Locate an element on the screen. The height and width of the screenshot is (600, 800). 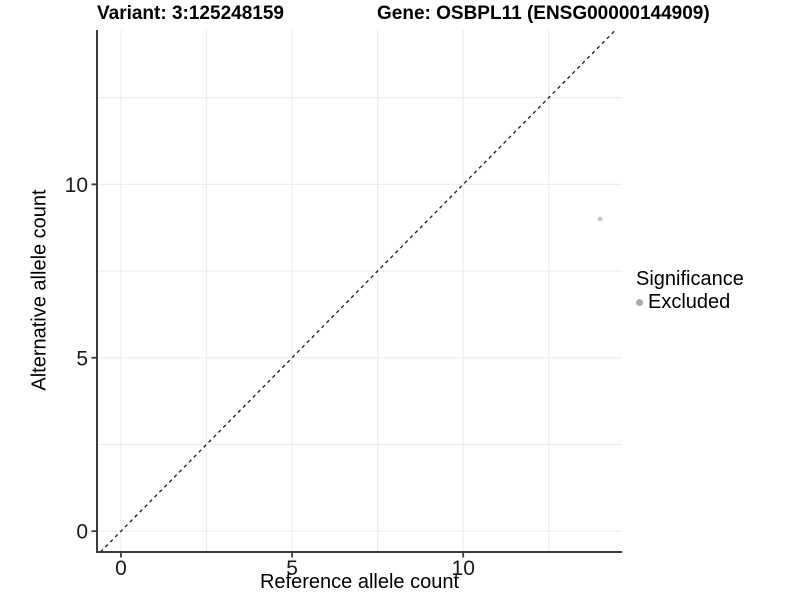
plot-title-variant: Variant: 3:125248159 is located at coordinates (190, 13).